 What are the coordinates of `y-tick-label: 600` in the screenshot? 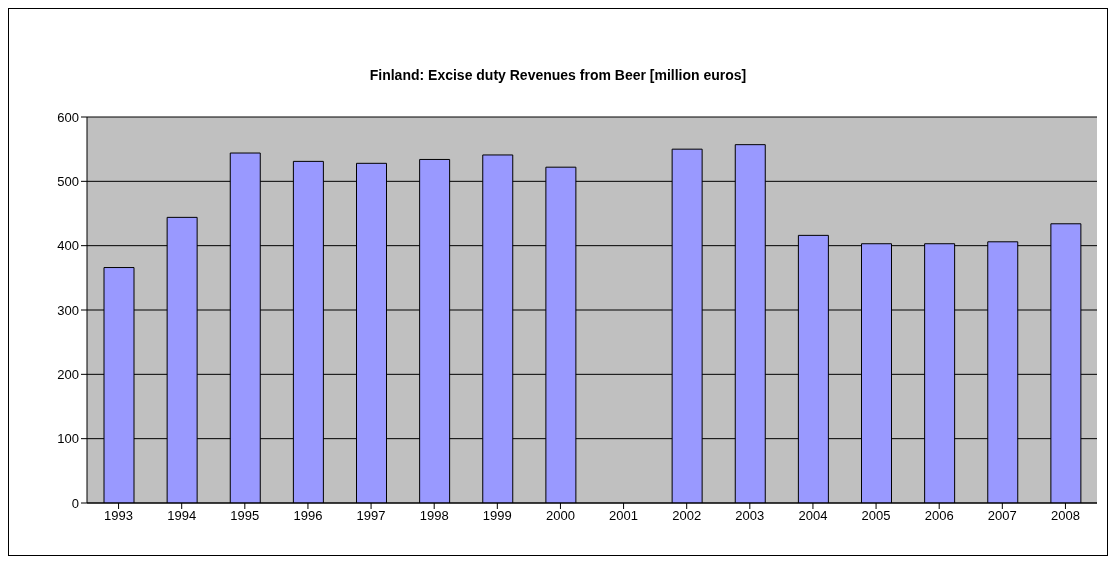 It's located at (68, 117).